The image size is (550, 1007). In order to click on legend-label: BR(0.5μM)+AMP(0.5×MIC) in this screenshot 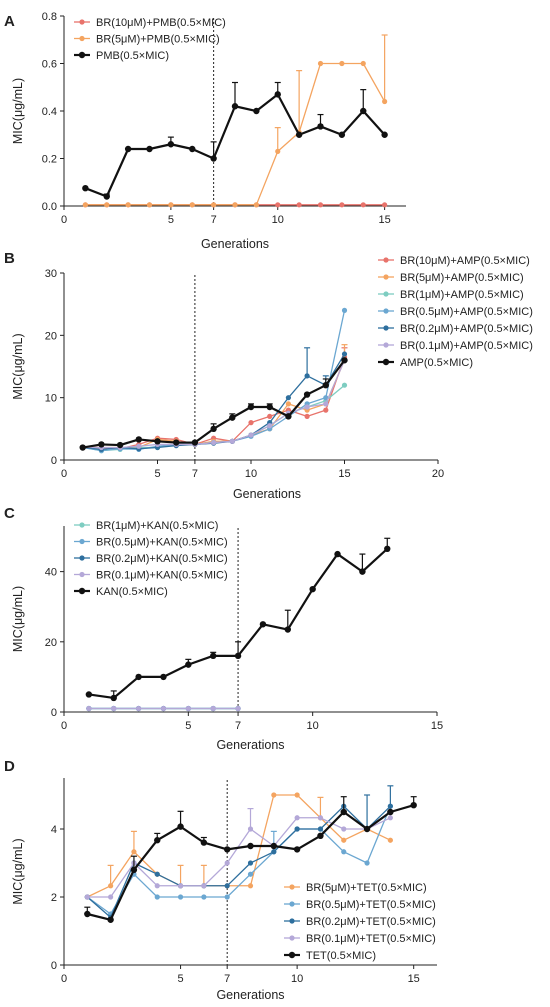, I will do `click(466, 312)`.